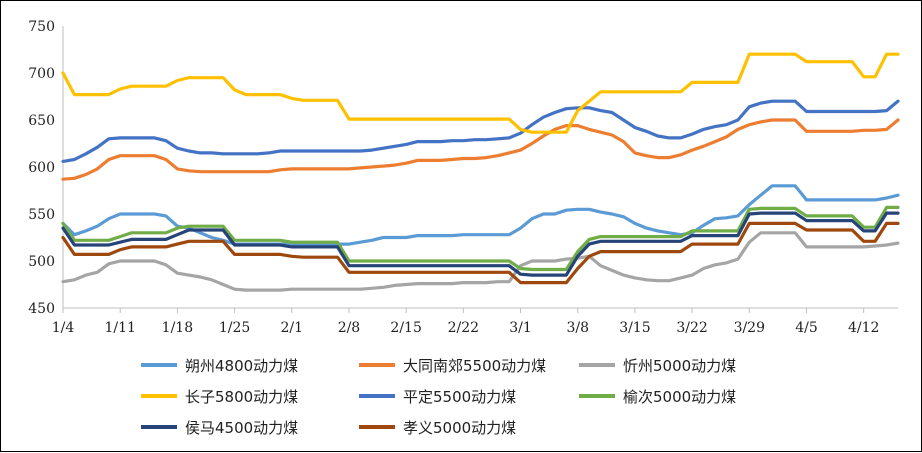  I want to click on x-tick-label: 2/1, so click(292, 328).